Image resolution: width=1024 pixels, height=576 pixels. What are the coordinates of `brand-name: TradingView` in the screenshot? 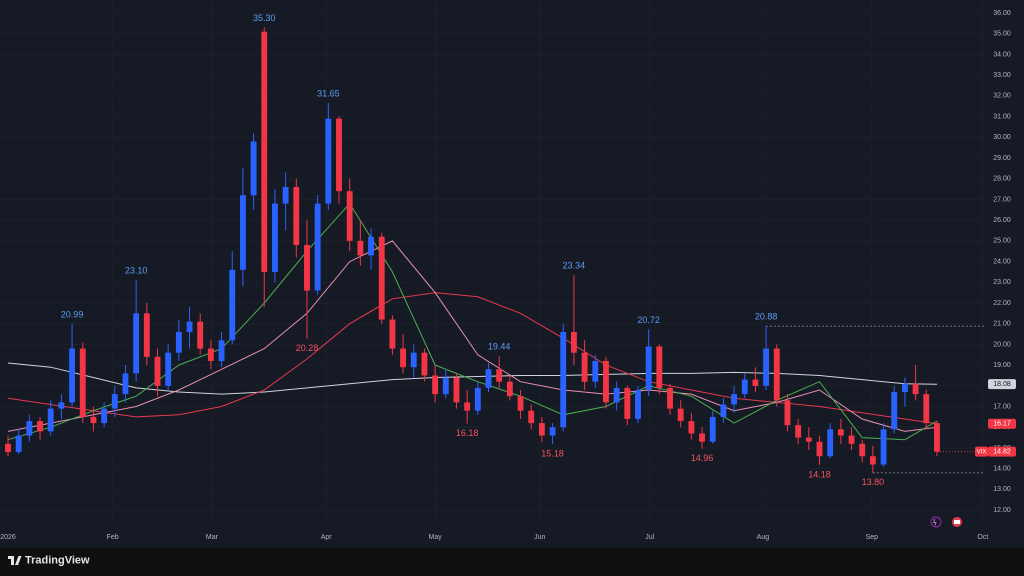 It's located at (57, 560).